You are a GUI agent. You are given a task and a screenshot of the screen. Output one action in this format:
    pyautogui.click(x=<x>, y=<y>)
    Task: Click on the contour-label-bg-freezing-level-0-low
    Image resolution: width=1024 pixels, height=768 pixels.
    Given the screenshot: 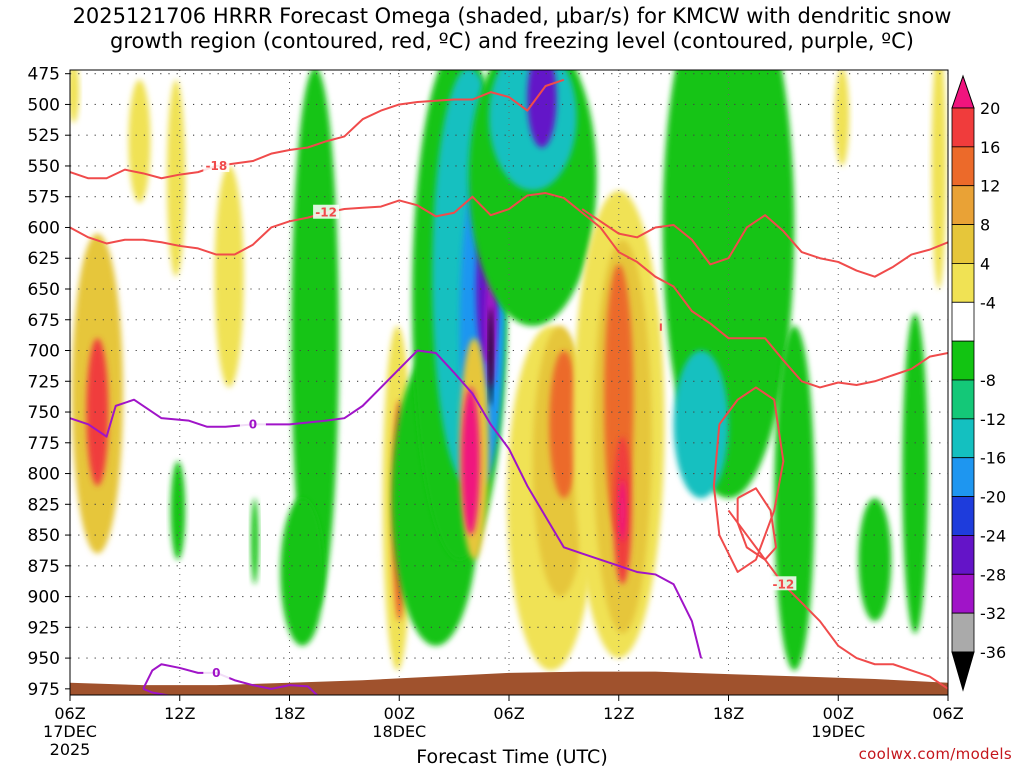 What is the action you would take?
    pyautogui.click(x=216, y=671)
    